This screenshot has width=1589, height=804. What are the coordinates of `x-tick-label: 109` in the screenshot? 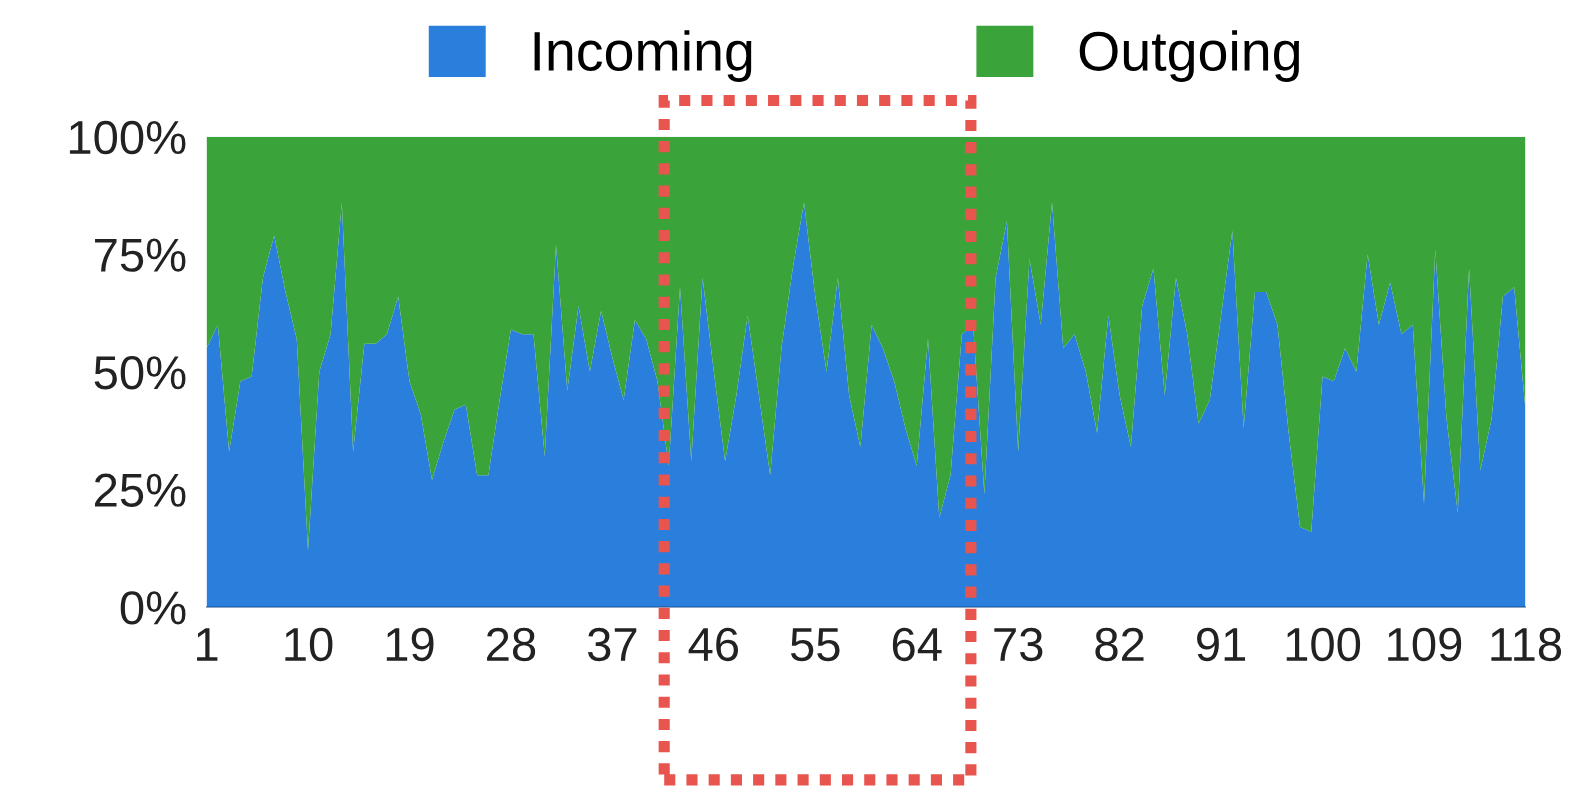 It's located at (1425, 644).